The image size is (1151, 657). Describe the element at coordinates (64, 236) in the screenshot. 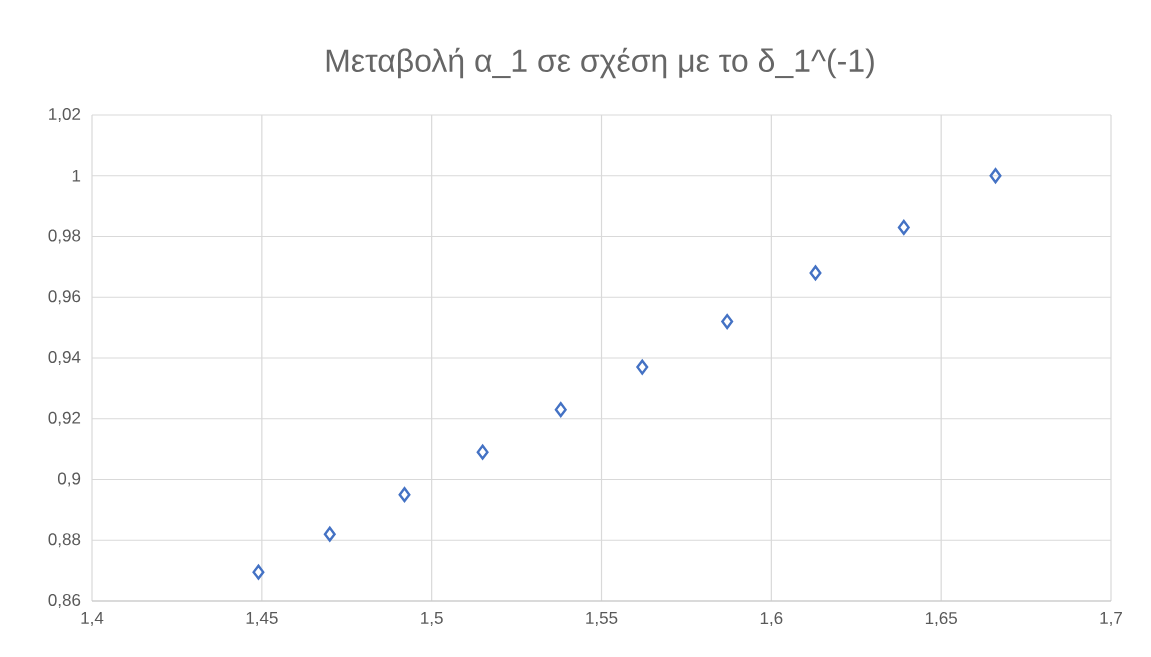

I see `y-tick-label: 0,98` at that location.